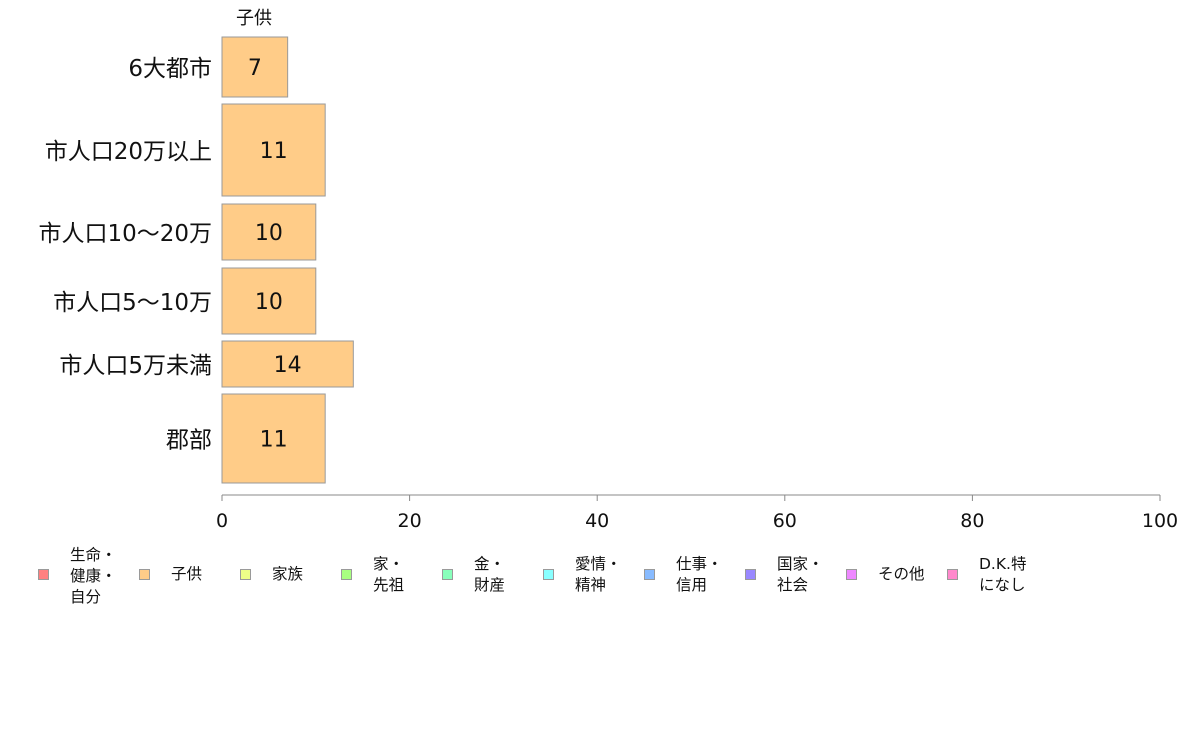 The width and height of the screenshot is (1188, 736). Describe the element at coordinates (135, 366) in the screenshot. I see `category-label: 市人口5万未満` at that location.